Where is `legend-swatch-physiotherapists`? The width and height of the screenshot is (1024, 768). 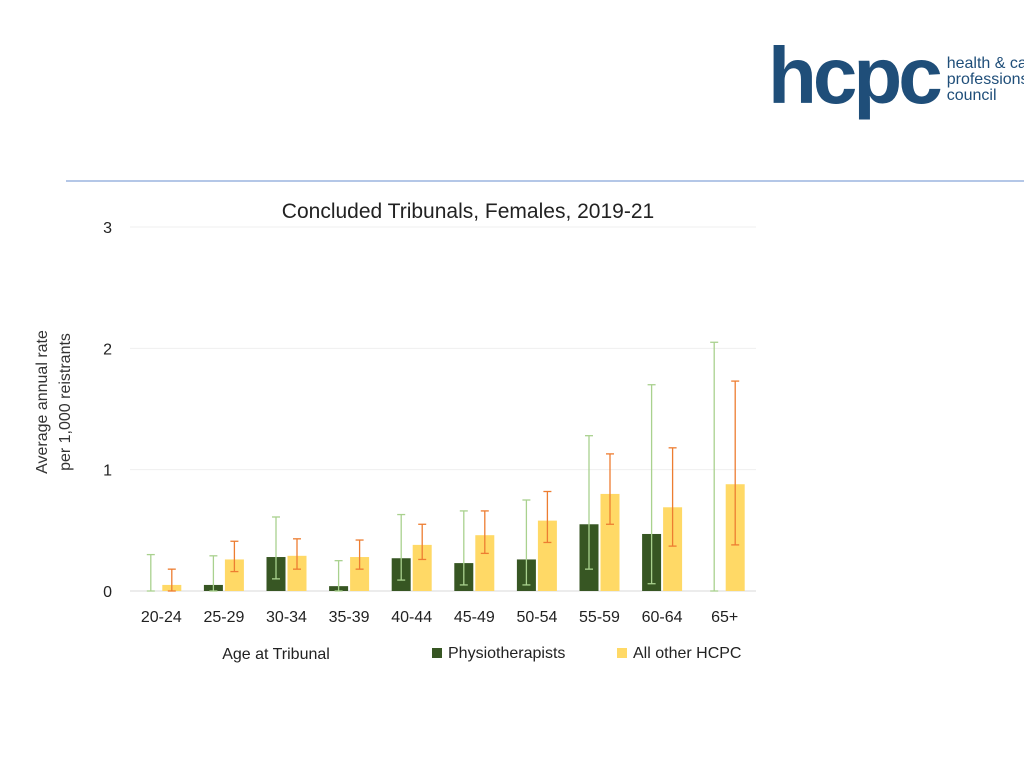
legend-swatch-physiotherapists is located at coordinates (437, 653).